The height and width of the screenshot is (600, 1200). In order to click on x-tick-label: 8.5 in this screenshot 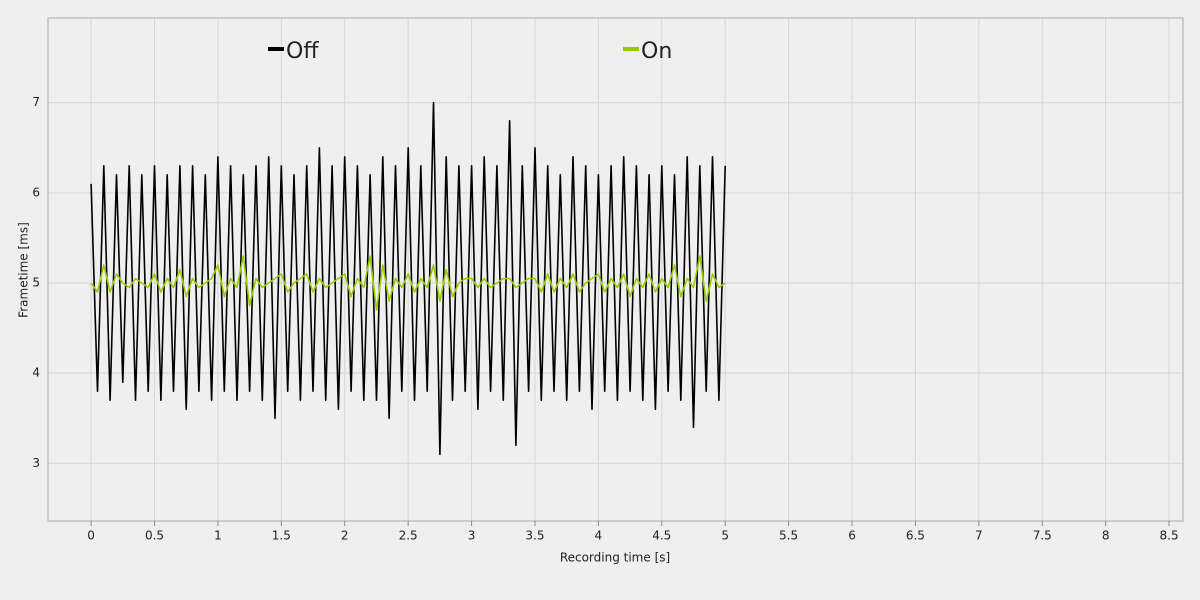, I will do `click(1169, 536)`.